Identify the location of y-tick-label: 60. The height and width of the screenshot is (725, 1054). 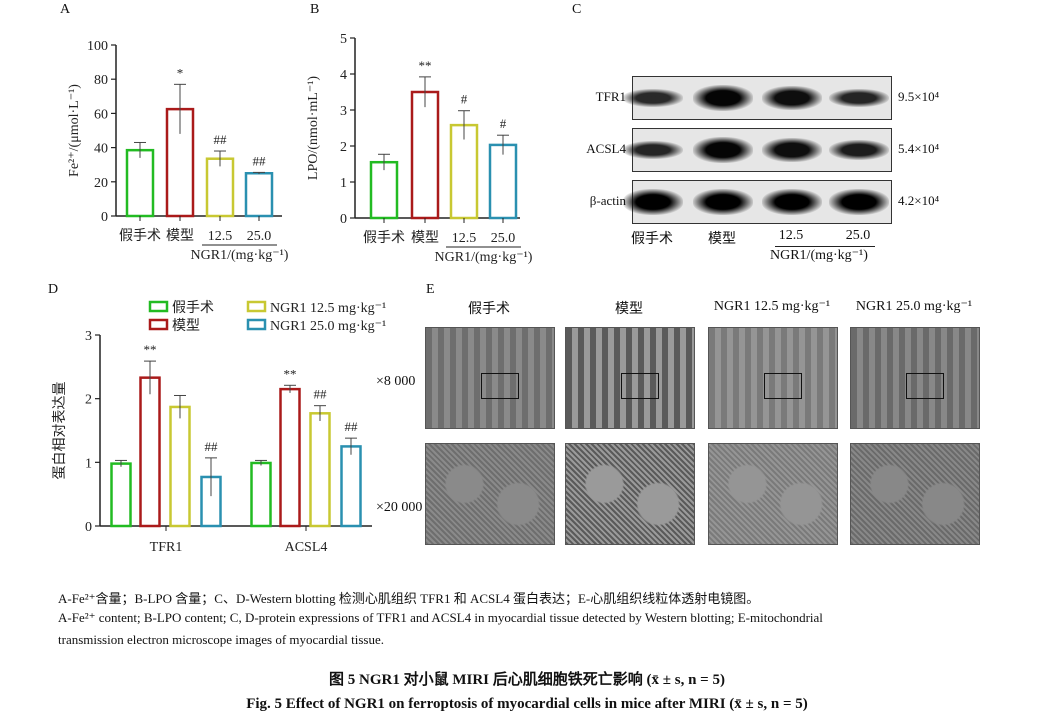
(101, 114).